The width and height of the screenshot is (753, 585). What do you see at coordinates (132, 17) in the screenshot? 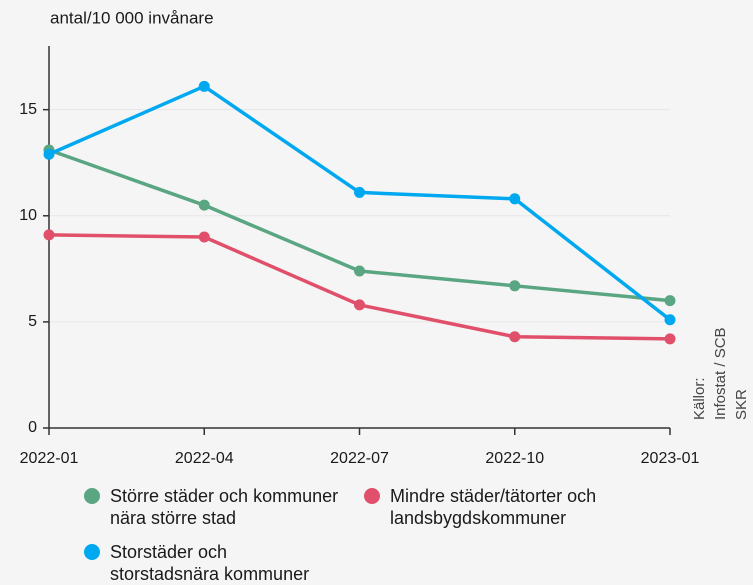
I see `y-axis-label: antal/10 000 invånare` at bounding box center [132, 17].